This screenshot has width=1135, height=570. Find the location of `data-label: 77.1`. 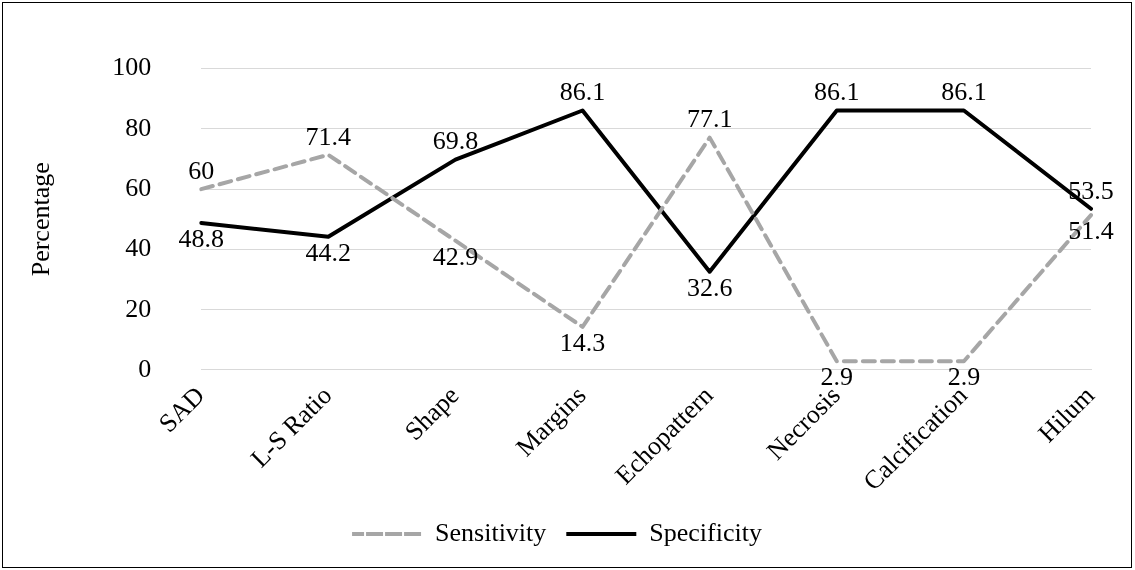

data-label: 77.1 is located at coordinates (709, 119).